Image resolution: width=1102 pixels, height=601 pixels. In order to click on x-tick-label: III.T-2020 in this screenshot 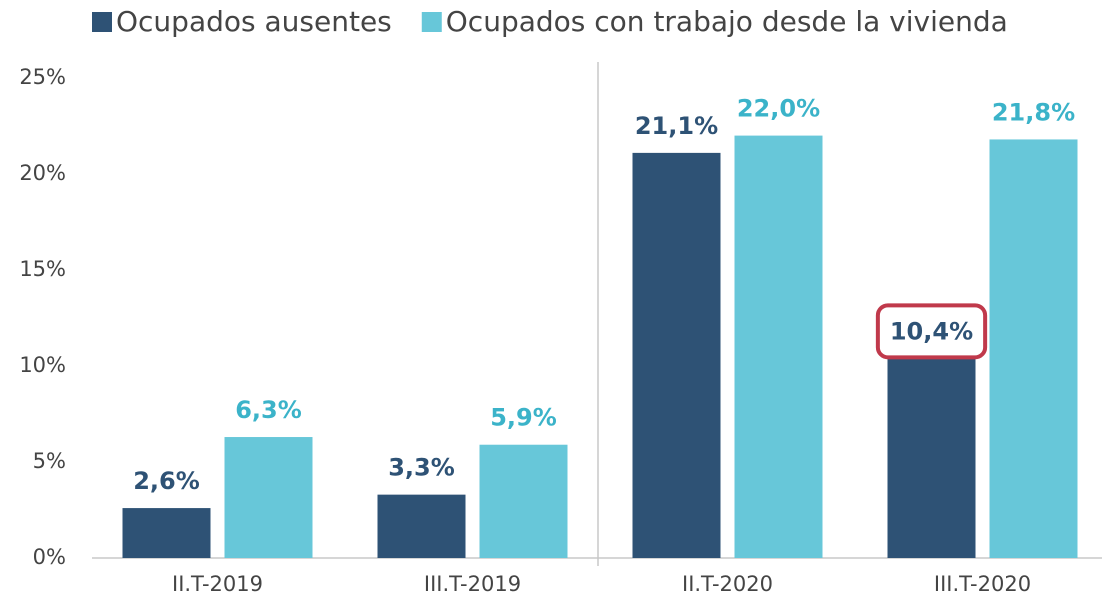, I will do `click(982, 584)`.